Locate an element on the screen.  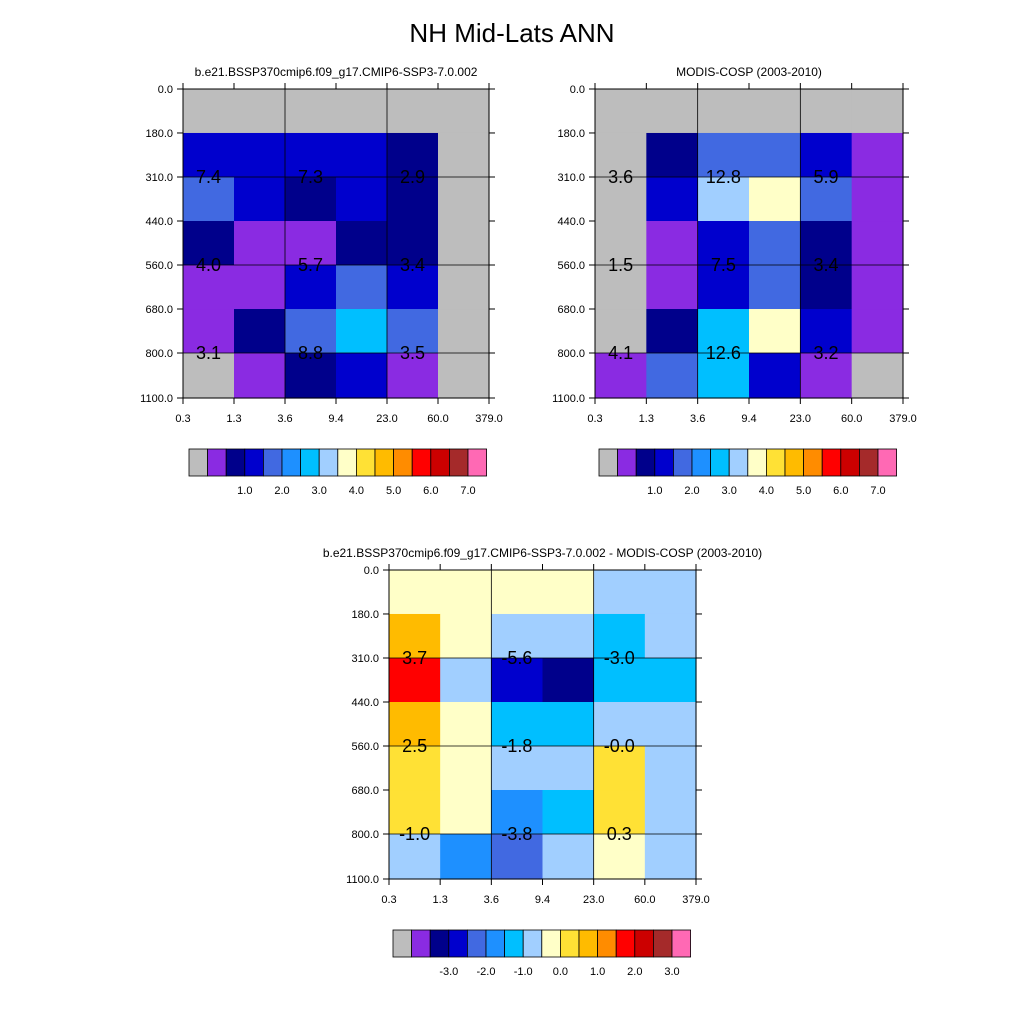
cell-value-label: -5.6 is located at coordinates (516, 658).